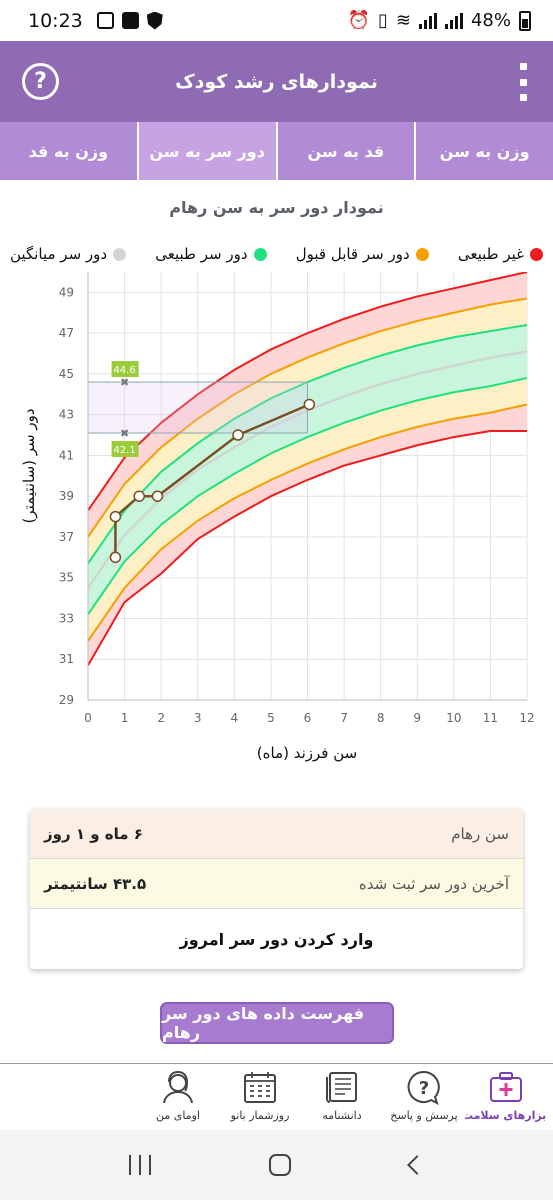  What do you see at coordinates (197, 407) in the screenshot?
I see `highlight-range-box` at bounding box center [197, 407].